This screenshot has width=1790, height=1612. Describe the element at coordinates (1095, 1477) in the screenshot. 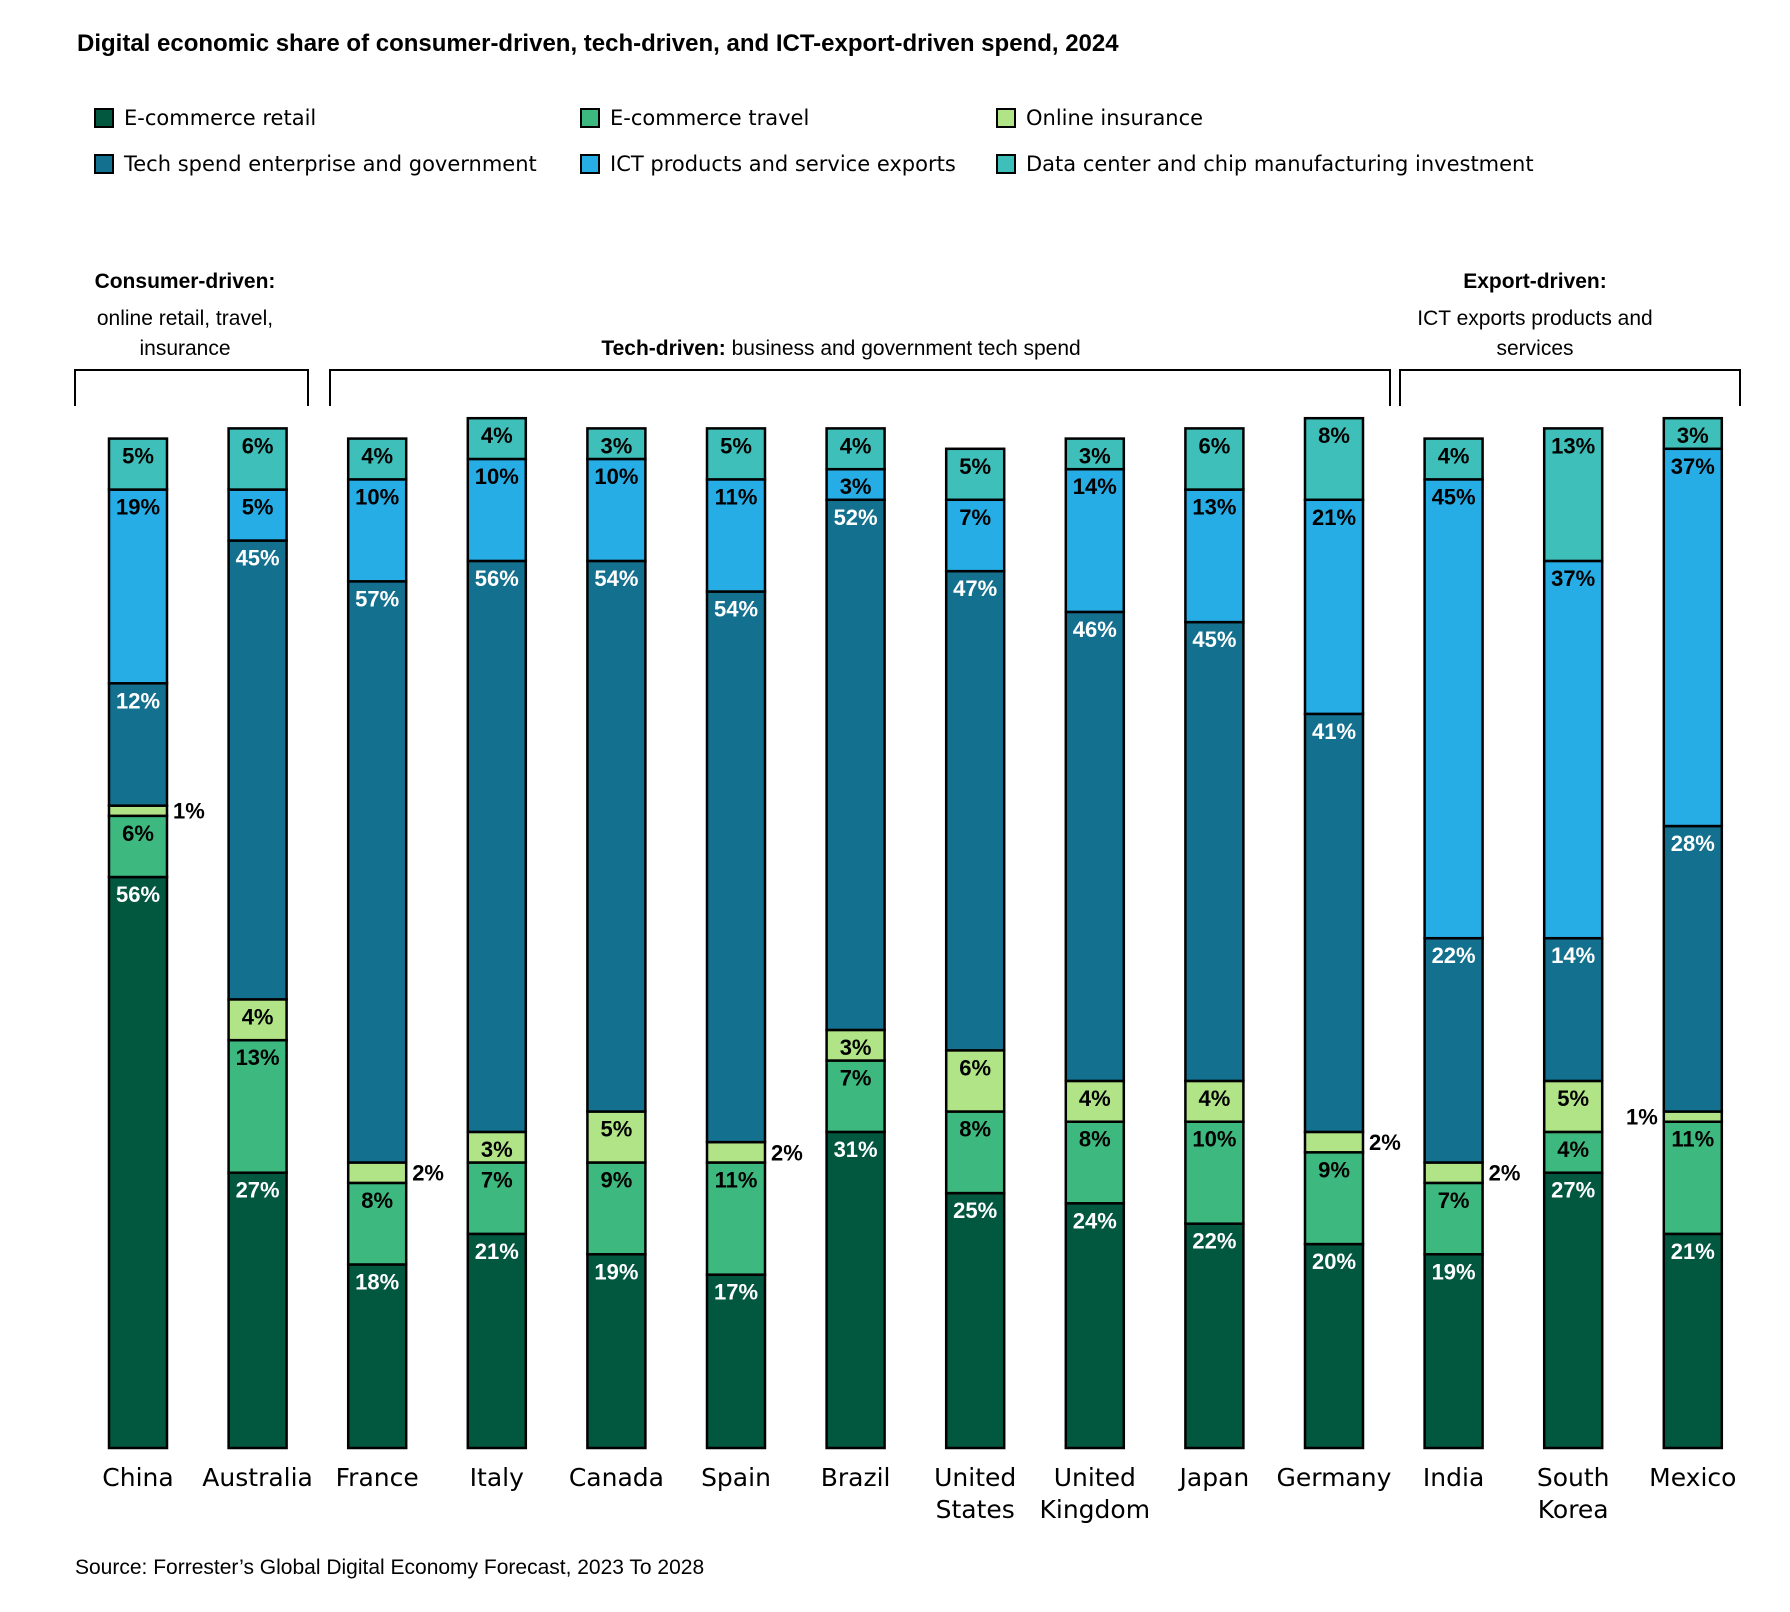

I see `category-label: United` at that location.